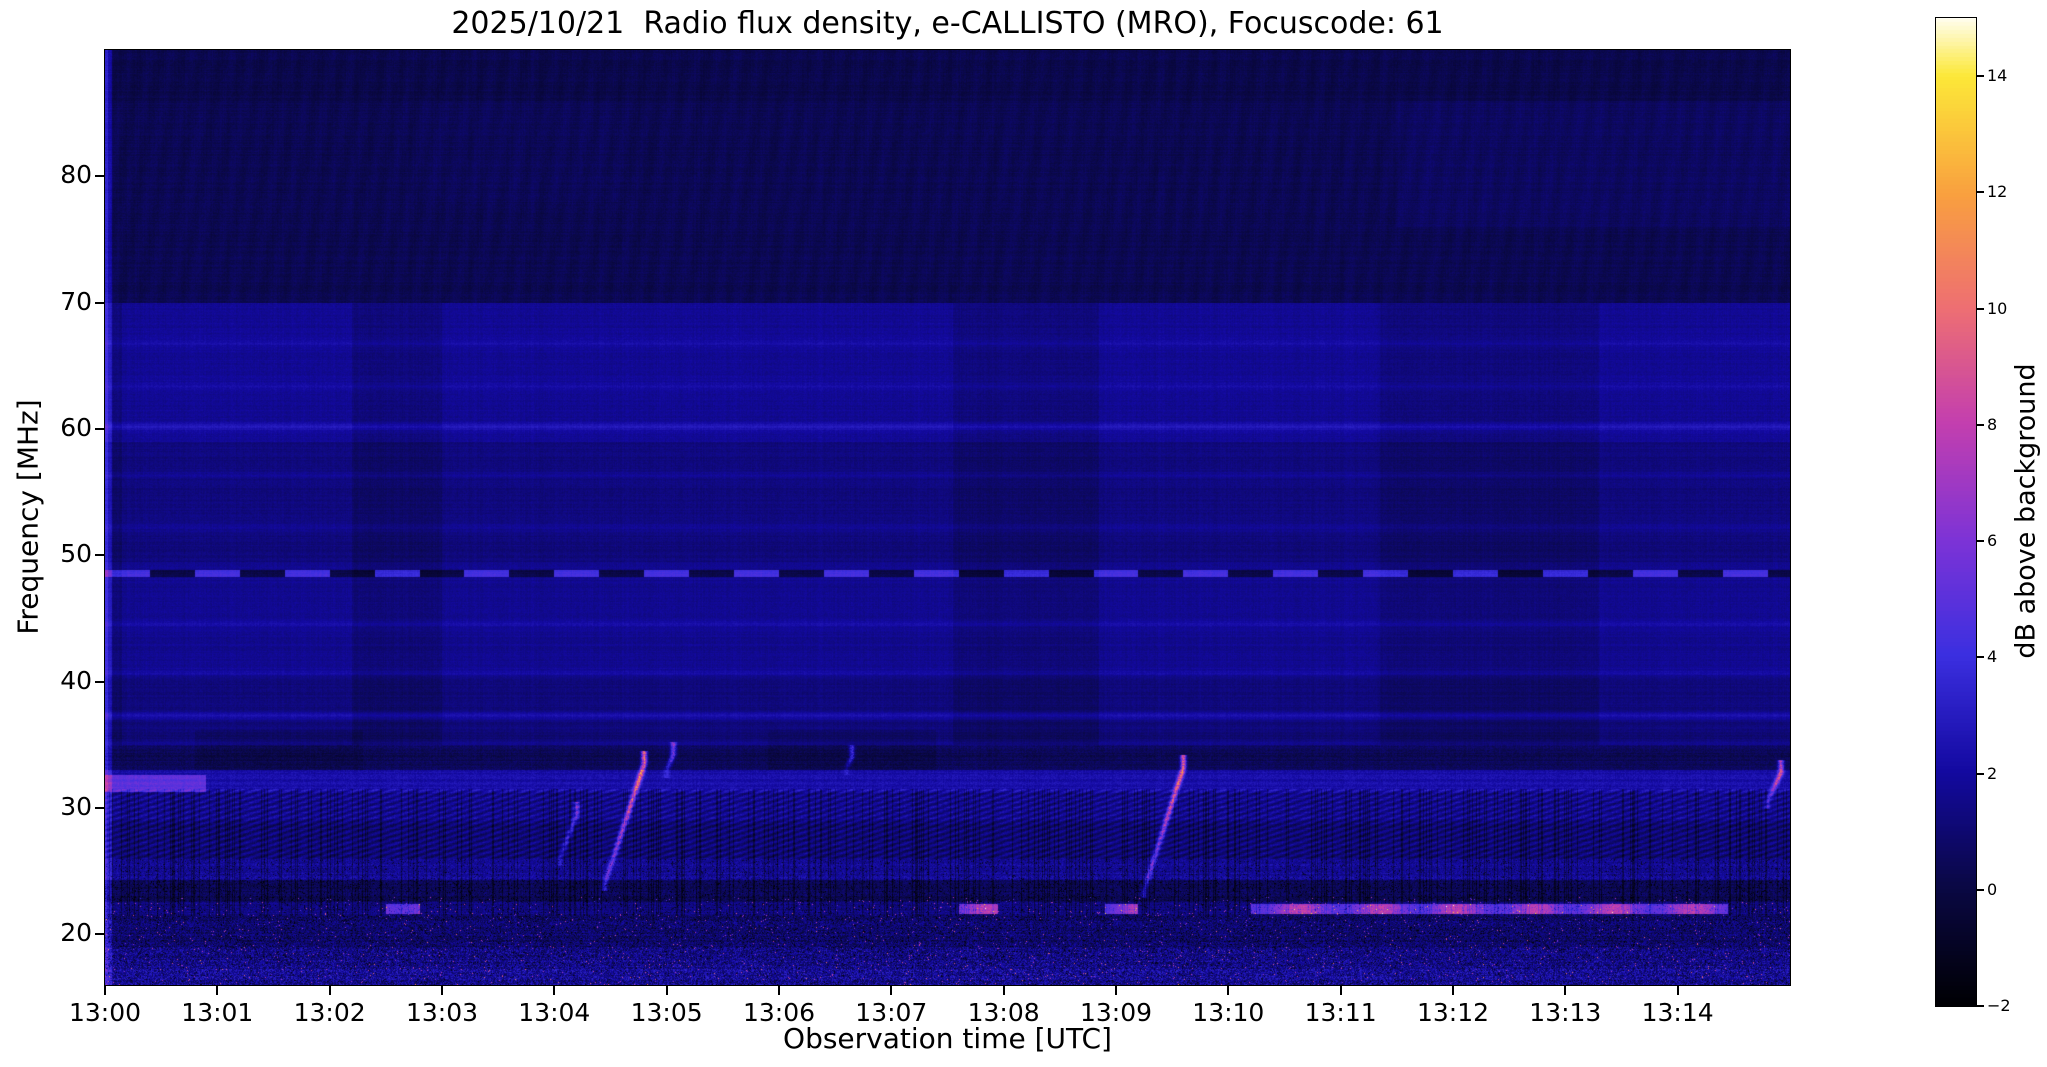  Describe the element at coordinates (1999, 1005) in the screenshot. I see `colorbar-tick-label: −2` at that location.